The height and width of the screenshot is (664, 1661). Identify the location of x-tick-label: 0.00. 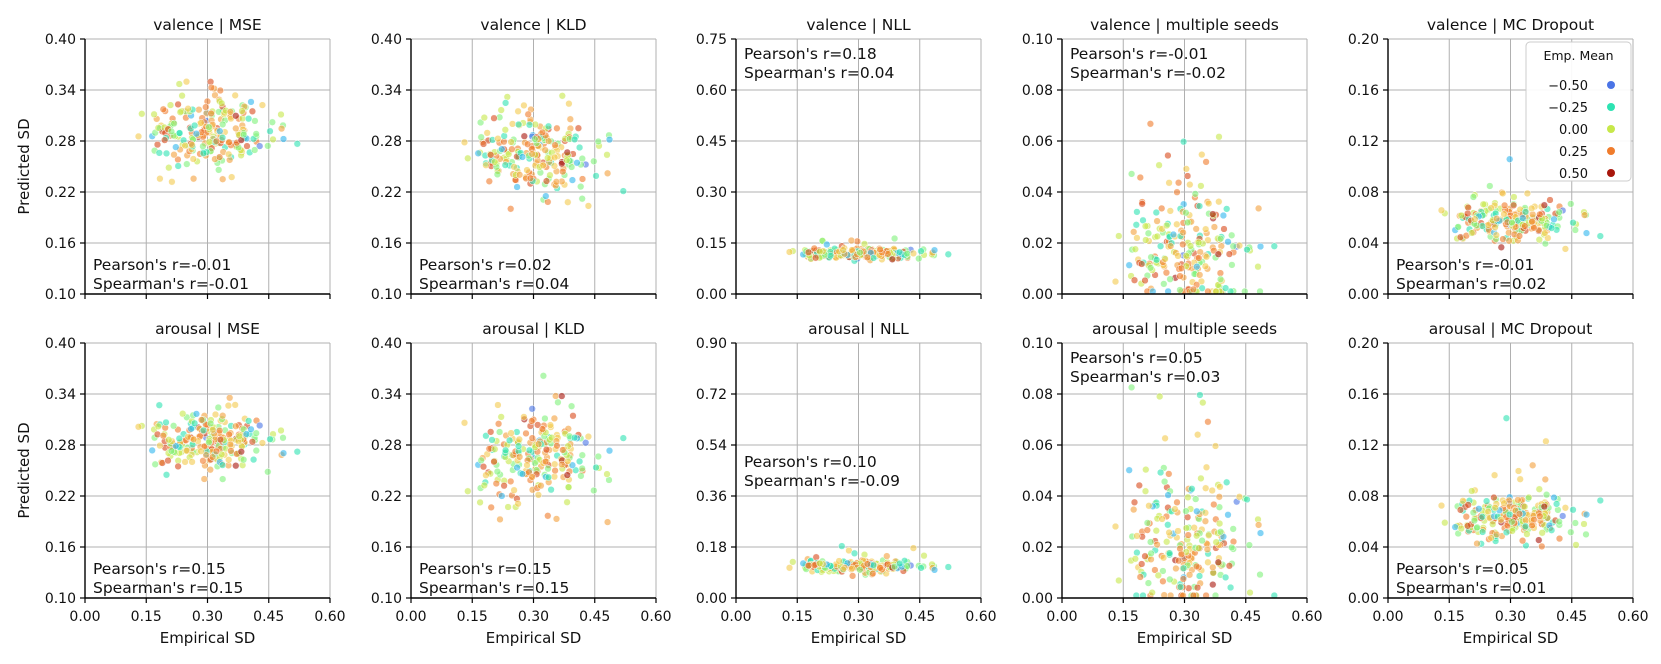
(1061, 617).